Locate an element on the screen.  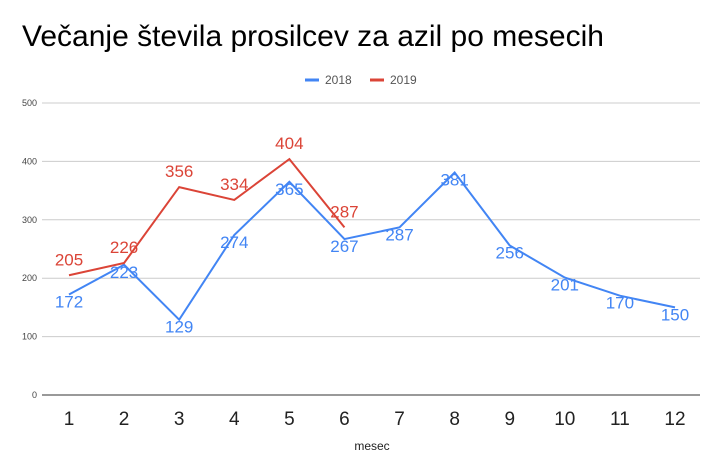
x-tick-label: 8 is located at coordinates (454, 419).